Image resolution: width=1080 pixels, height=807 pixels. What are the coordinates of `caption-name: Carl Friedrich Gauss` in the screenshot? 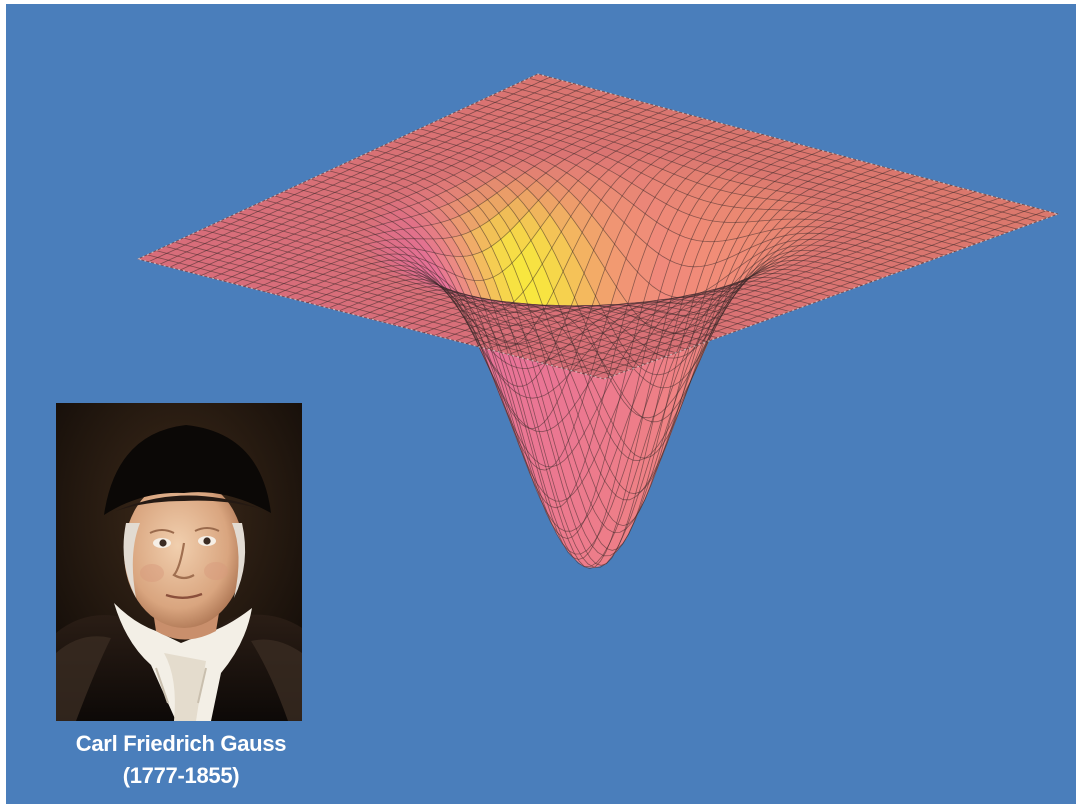 It's located at (181, 743).